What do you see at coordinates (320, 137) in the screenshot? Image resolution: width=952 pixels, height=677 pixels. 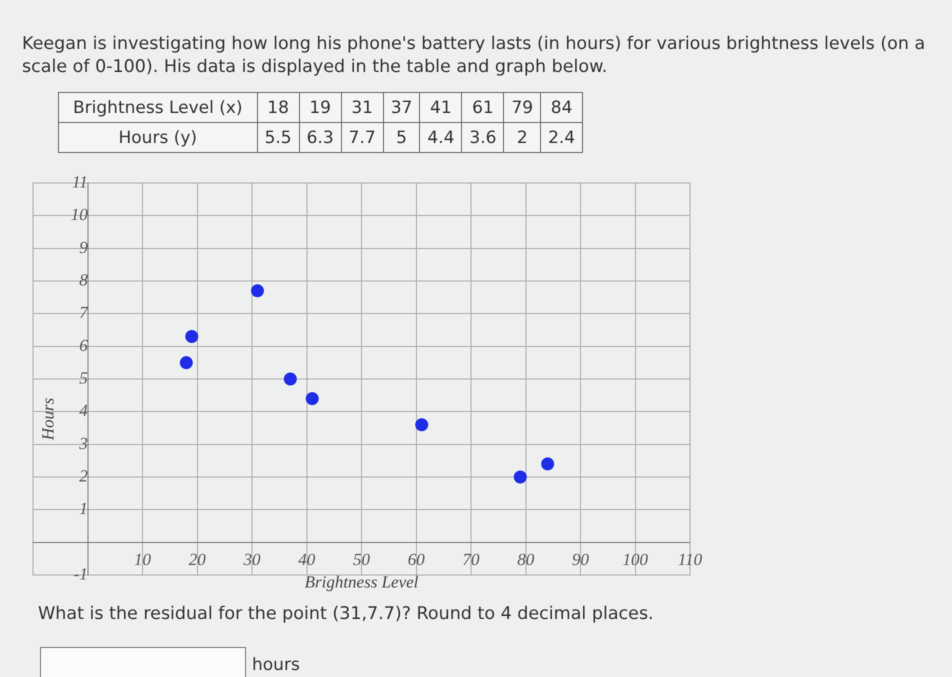 I see `text: 6.3` at bounding box center [320, 137].